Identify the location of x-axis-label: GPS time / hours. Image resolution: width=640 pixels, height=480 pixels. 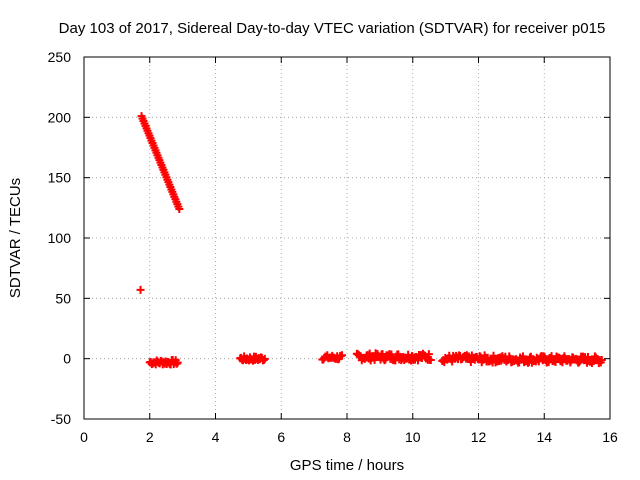
(347, 465).